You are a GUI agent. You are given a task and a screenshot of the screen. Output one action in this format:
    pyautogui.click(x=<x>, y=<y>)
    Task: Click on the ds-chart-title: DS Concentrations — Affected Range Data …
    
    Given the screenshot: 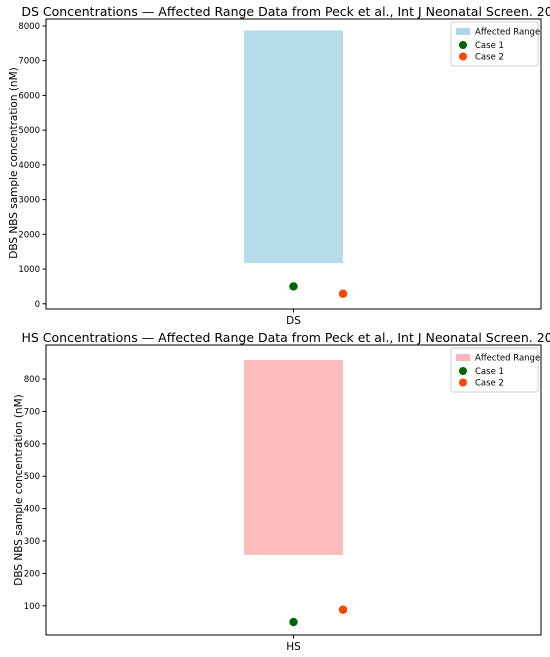 What is the action you would take?
    pyautogui.click(x=285, y=11)
    